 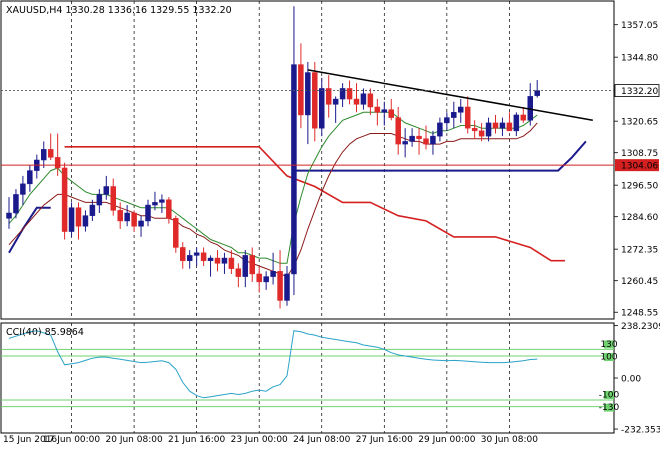 What do you see at coordinates (640, 327) in the screenshot?
I see `cci-y-tick-label: 238.2309` at bounding box center [640, 327].